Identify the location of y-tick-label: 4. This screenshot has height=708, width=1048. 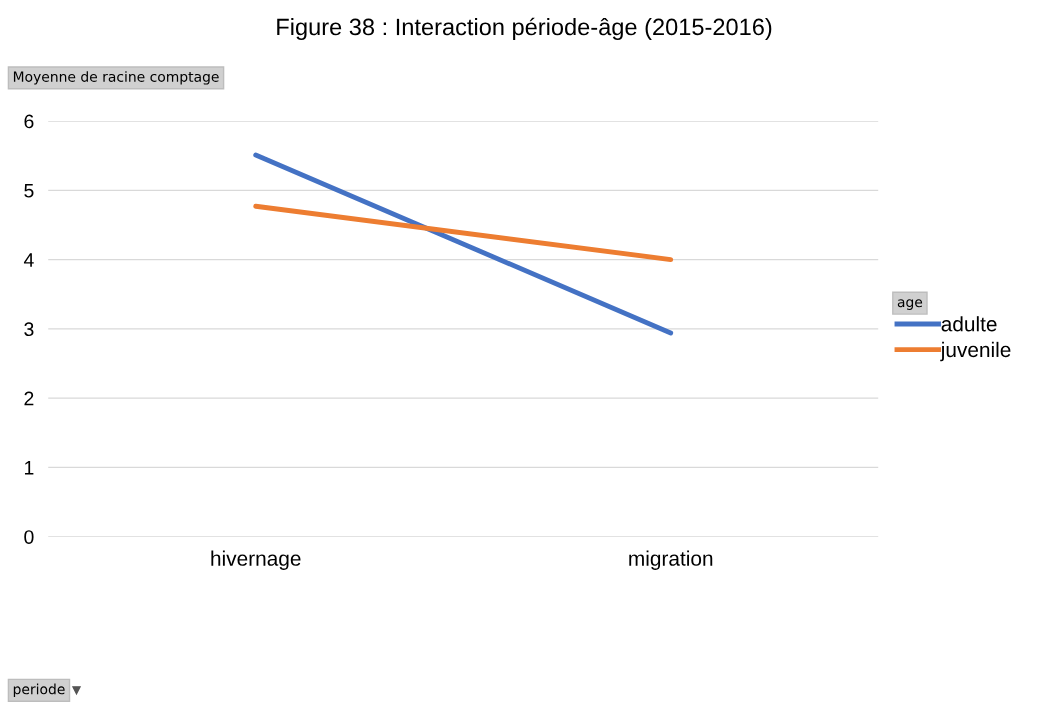
(28, 260).